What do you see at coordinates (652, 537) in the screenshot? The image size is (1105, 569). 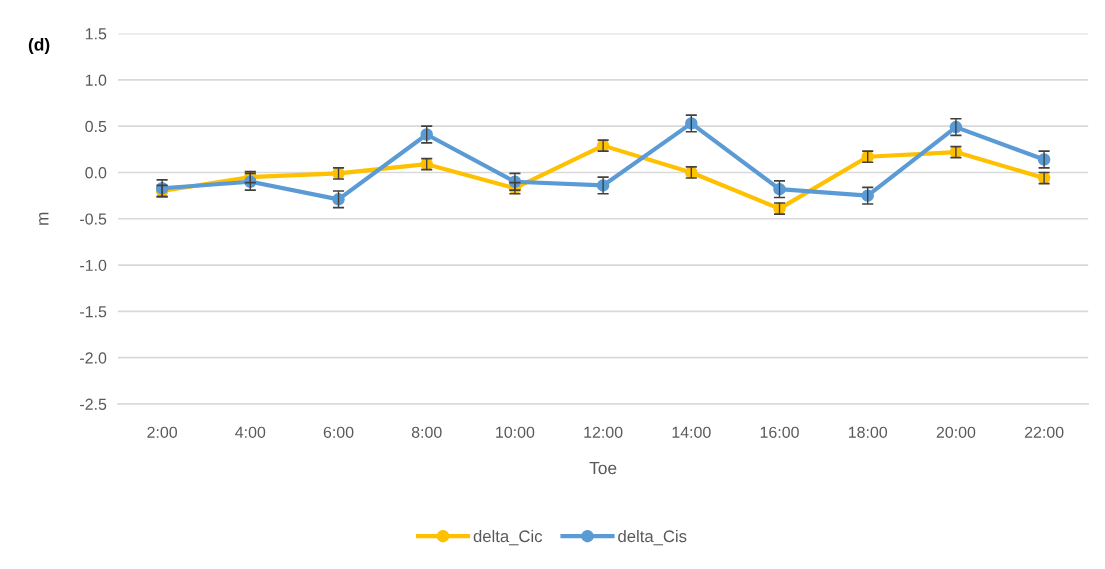 I see `legend-label: delta_Cis` at bounding box center [652, 537].